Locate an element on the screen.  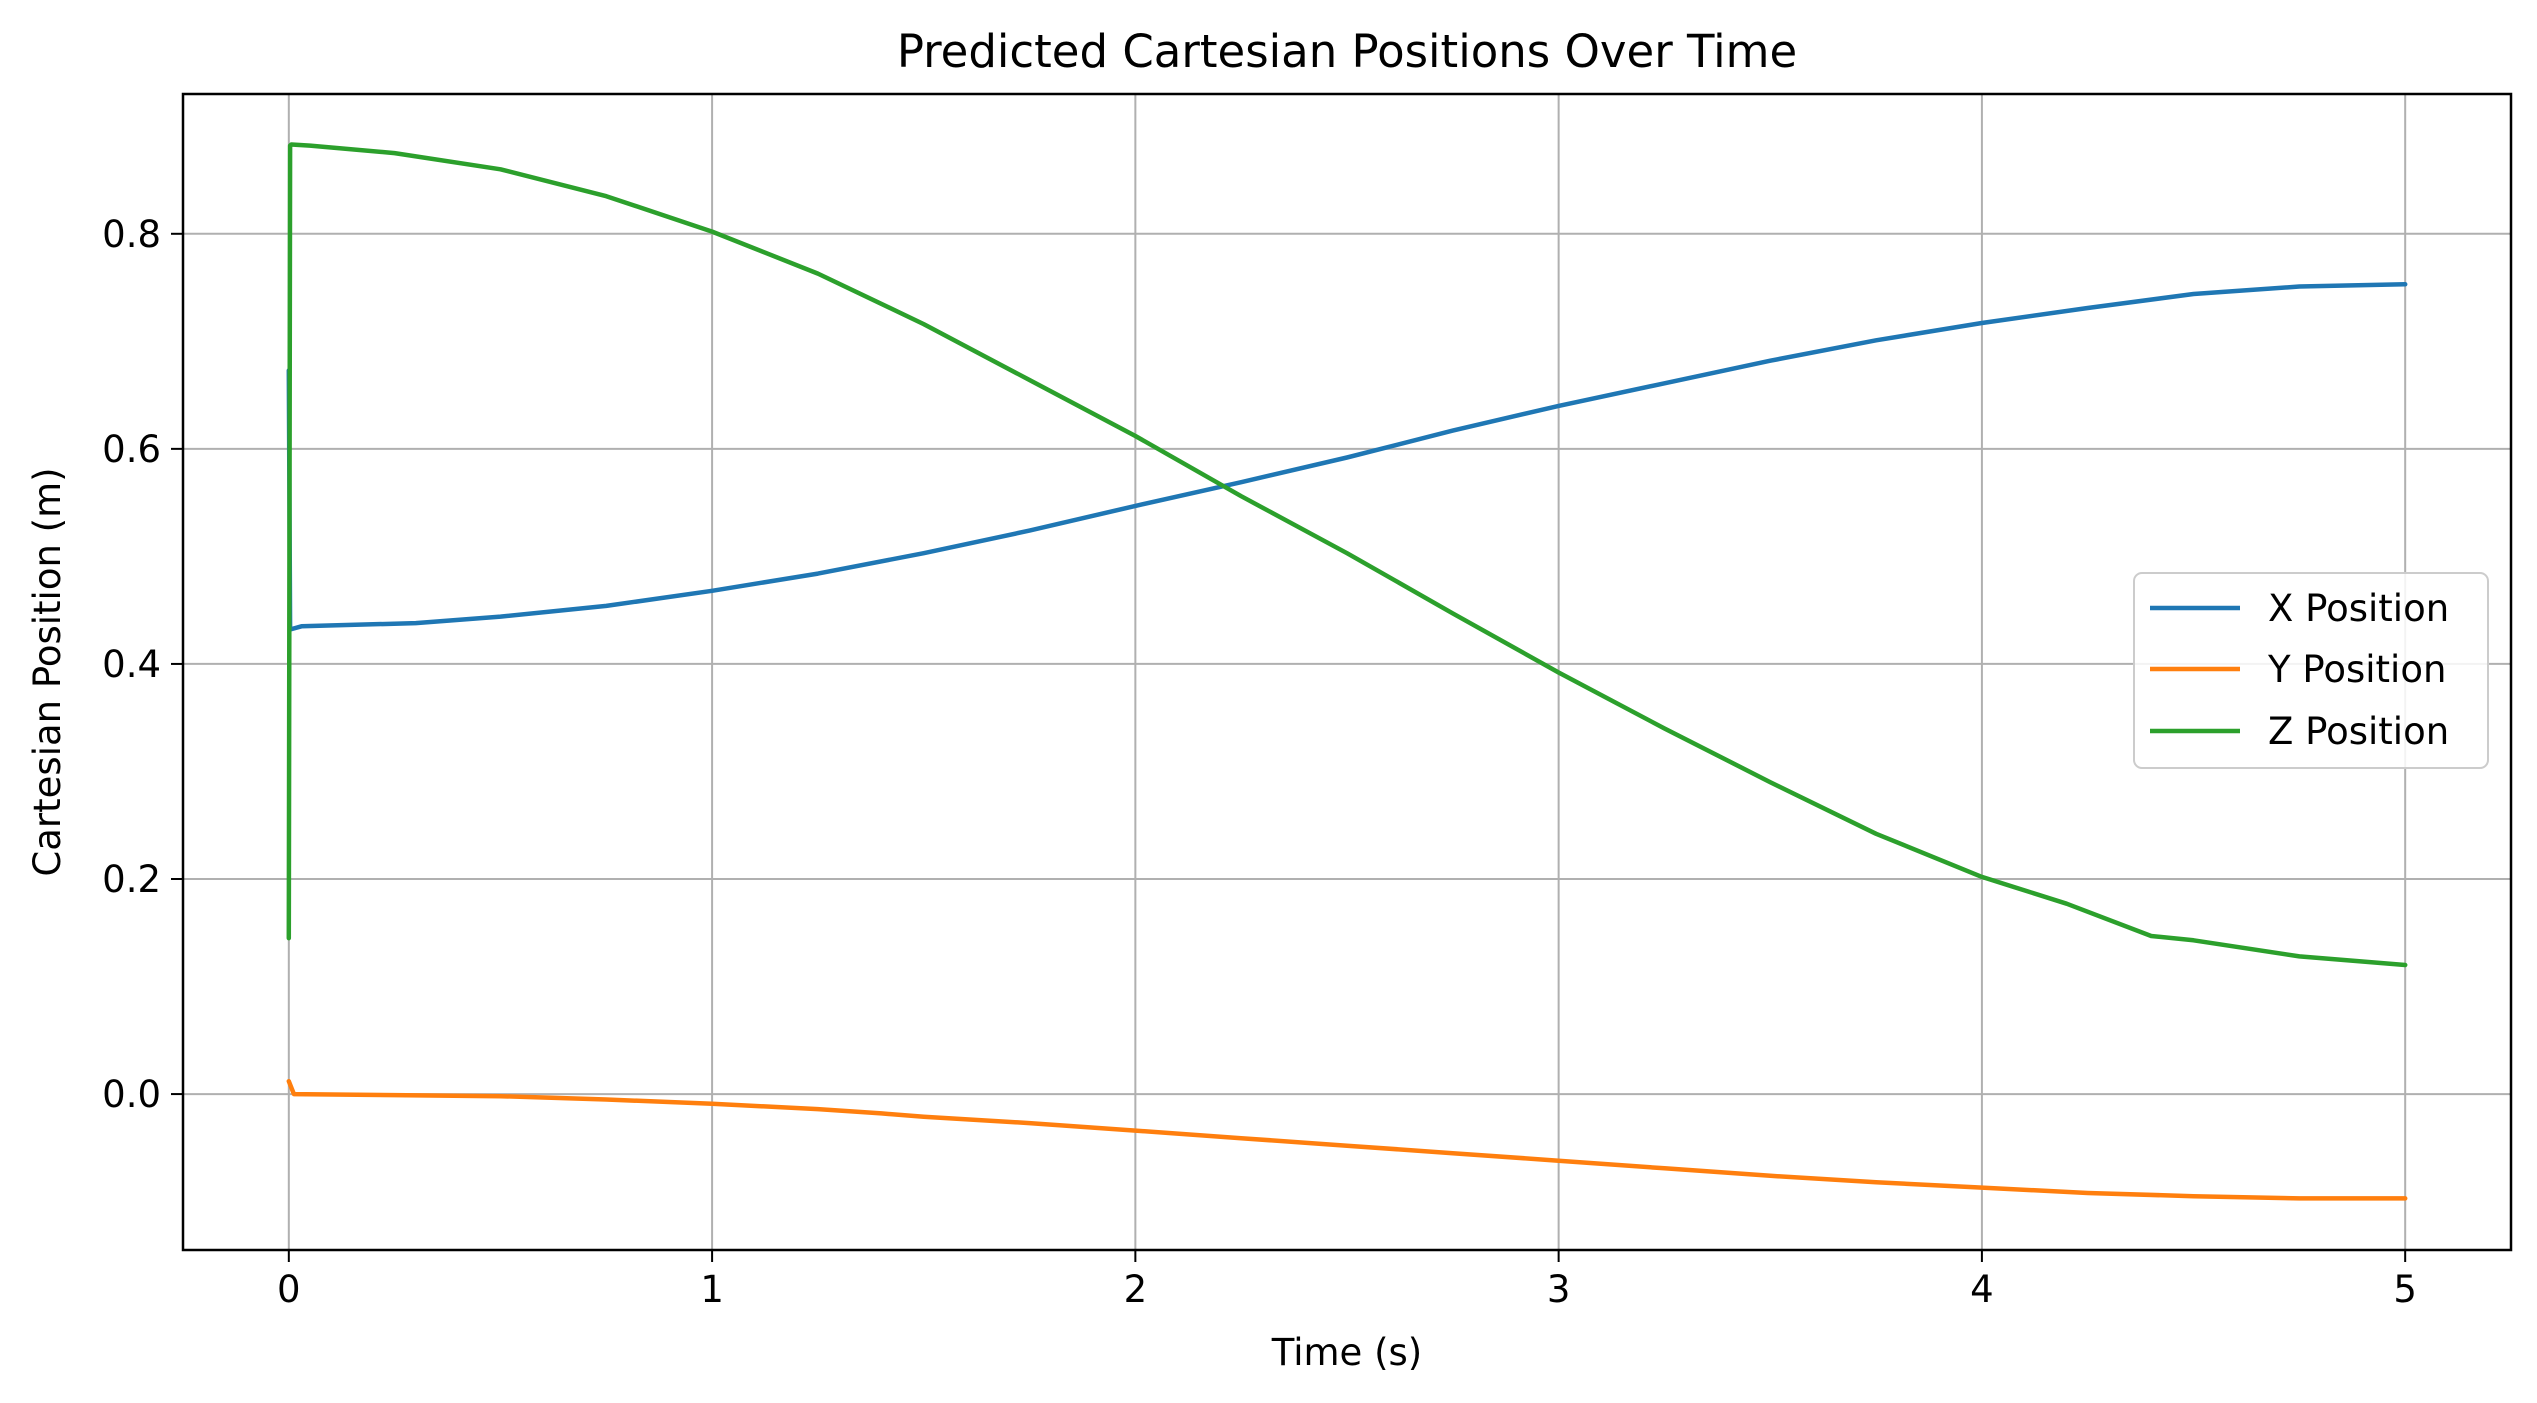
x-tick-label: 5 is located at coordinates (2405, 1289).